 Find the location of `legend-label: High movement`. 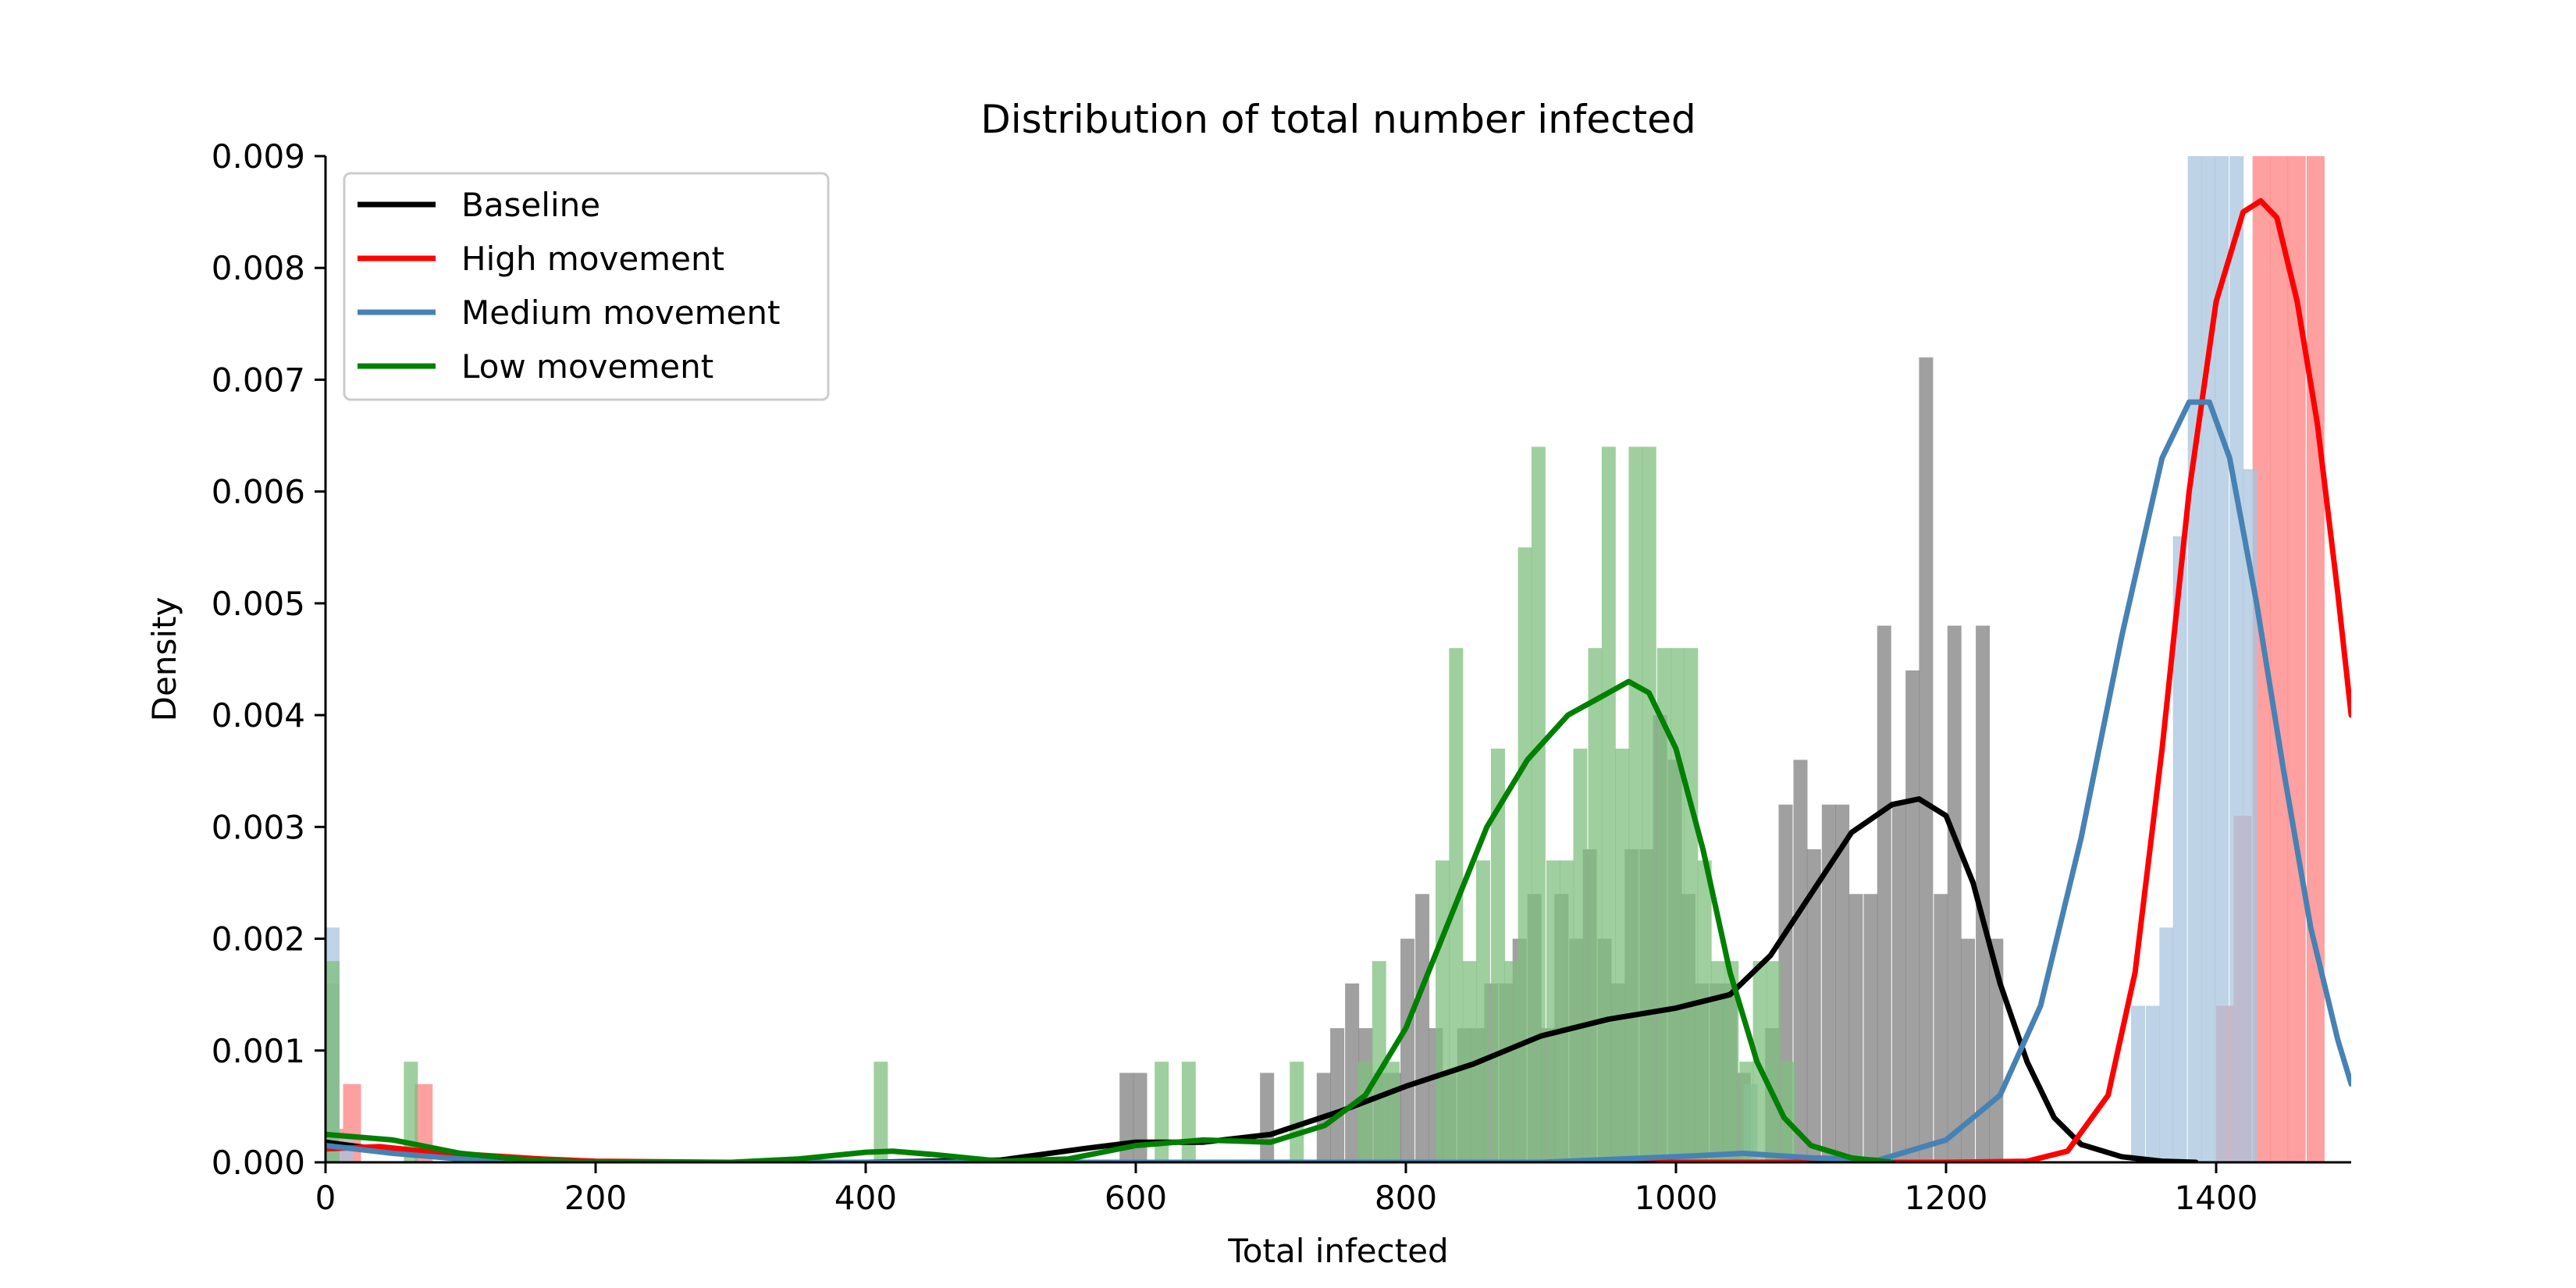

legend-label: High movement is located at coordinates (592, 259).